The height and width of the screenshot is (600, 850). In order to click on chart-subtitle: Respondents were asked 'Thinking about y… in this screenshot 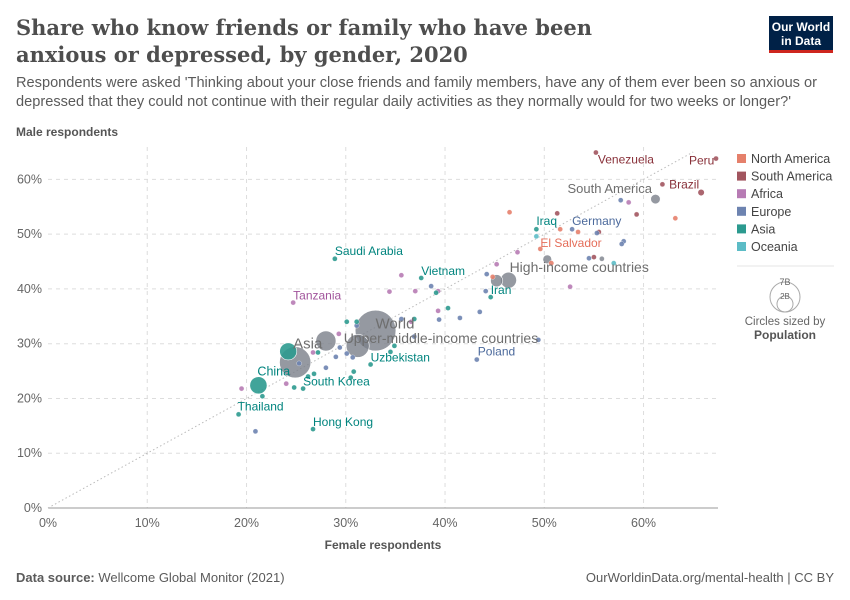, I will do `click(417, 92)`.